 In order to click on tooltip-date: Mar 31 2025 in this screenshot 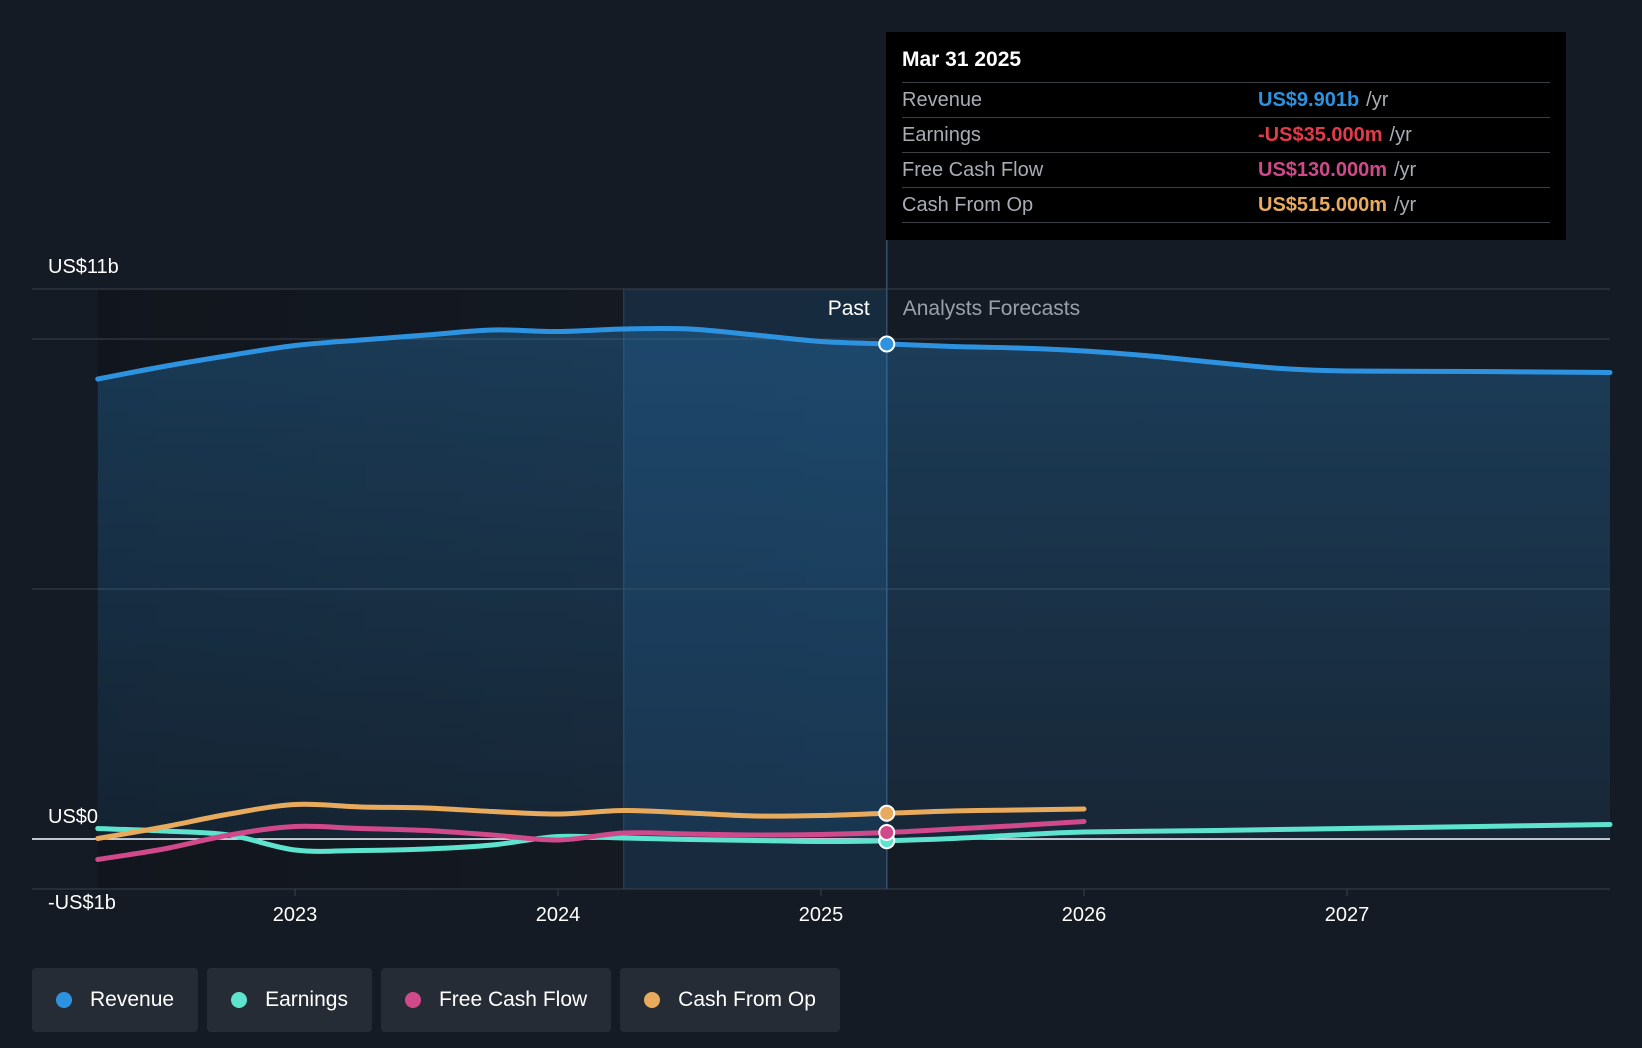, I will do `click(962, 59)`.